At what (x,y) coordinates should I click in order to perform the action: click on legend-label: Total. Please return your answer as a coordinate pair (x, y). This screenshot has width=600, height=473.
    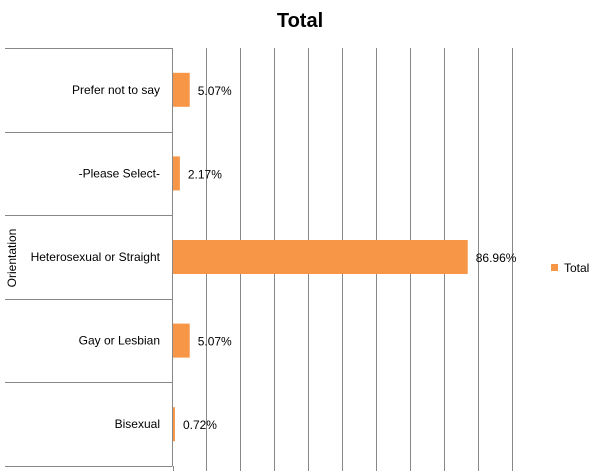
    Looking at the image, I should click on (576, 268).